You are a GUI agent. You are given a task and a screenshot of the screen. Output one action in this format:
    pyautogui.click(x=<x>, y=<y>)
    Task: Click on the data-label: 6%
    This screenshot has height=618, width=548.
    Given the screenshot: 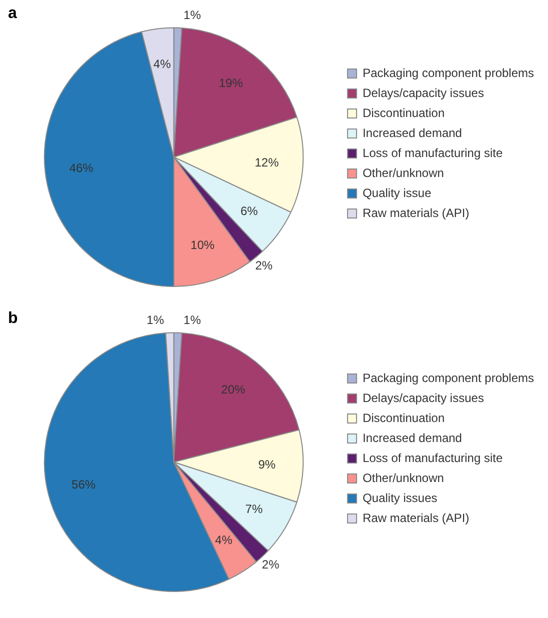 What is the action you would take?
    pyautogui.click(x=249, y=211)
    